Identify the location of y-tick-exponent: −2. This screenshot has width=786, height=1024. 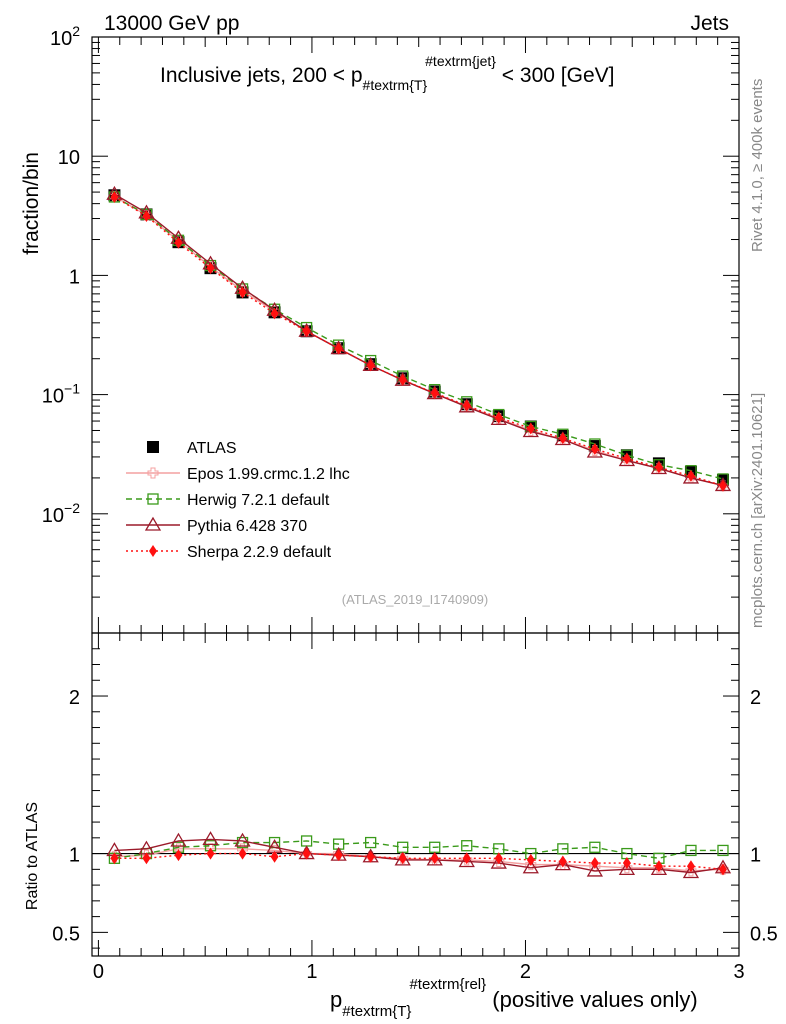
(72, 508).